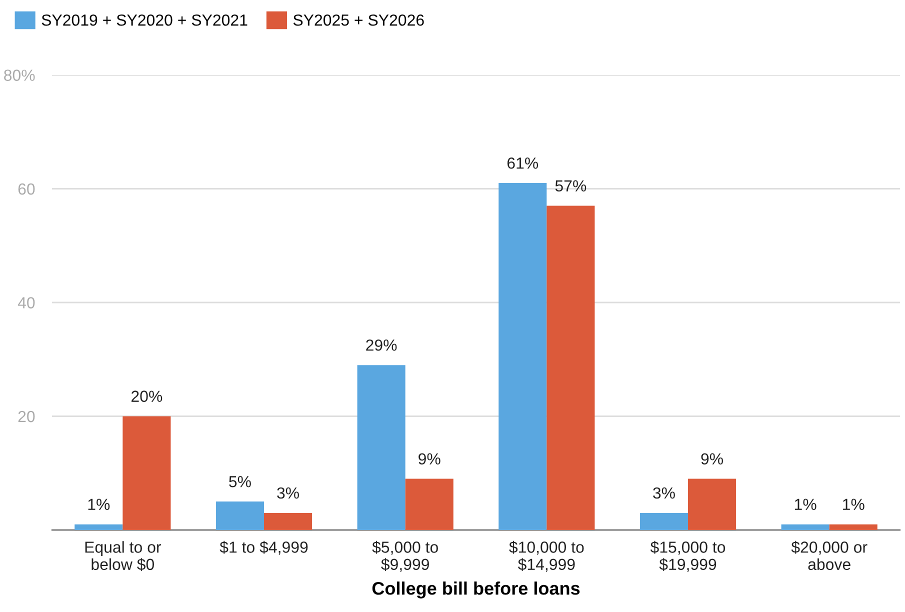  What do you see at coordinates (19, 75) in the screenshot?
I see `y-tick-label: 80%` at bounding box center [19, 75].